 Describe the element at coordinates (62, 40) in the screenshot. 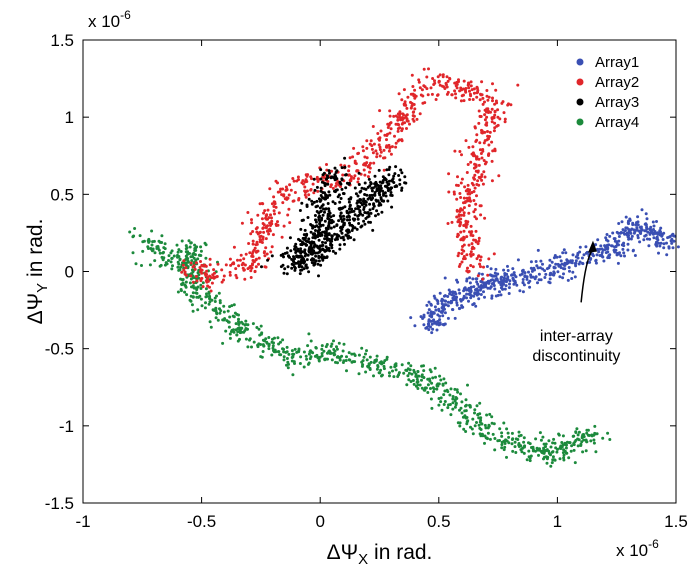

I see `y-tick-label: 1.5` at that location.